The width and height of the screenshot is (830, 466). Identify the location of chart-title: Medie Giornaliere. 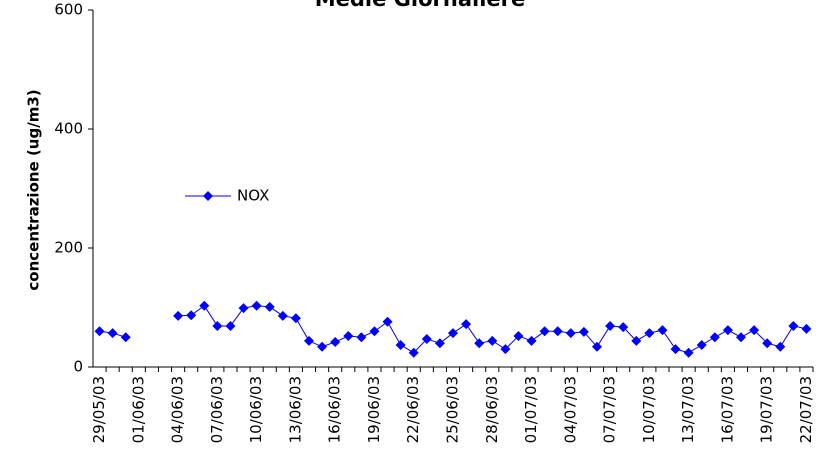
(420, 5).